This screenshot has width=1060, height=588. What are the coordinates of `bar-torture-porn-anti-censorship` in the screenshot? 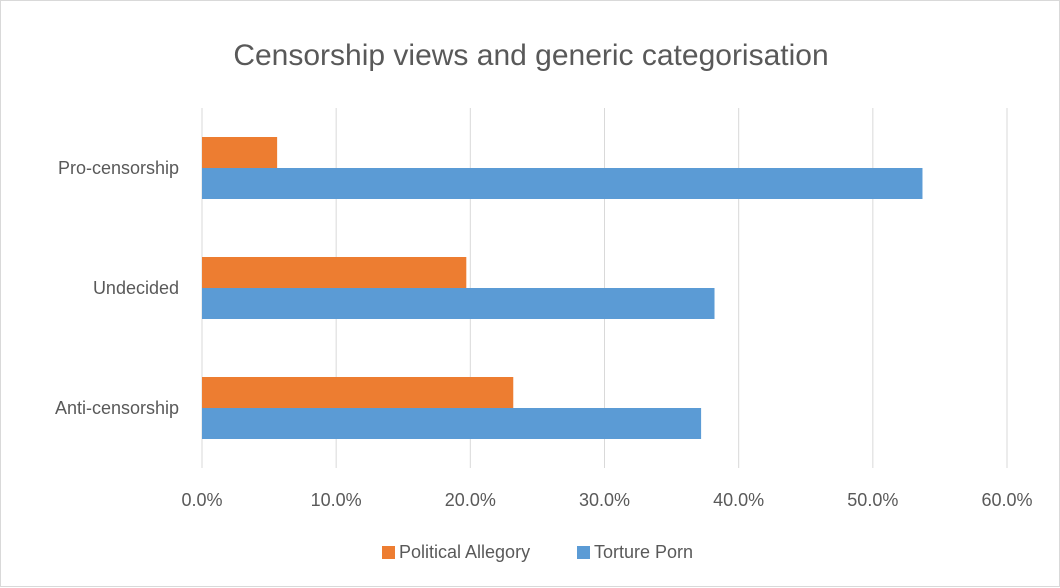 It's located at (452, 423).